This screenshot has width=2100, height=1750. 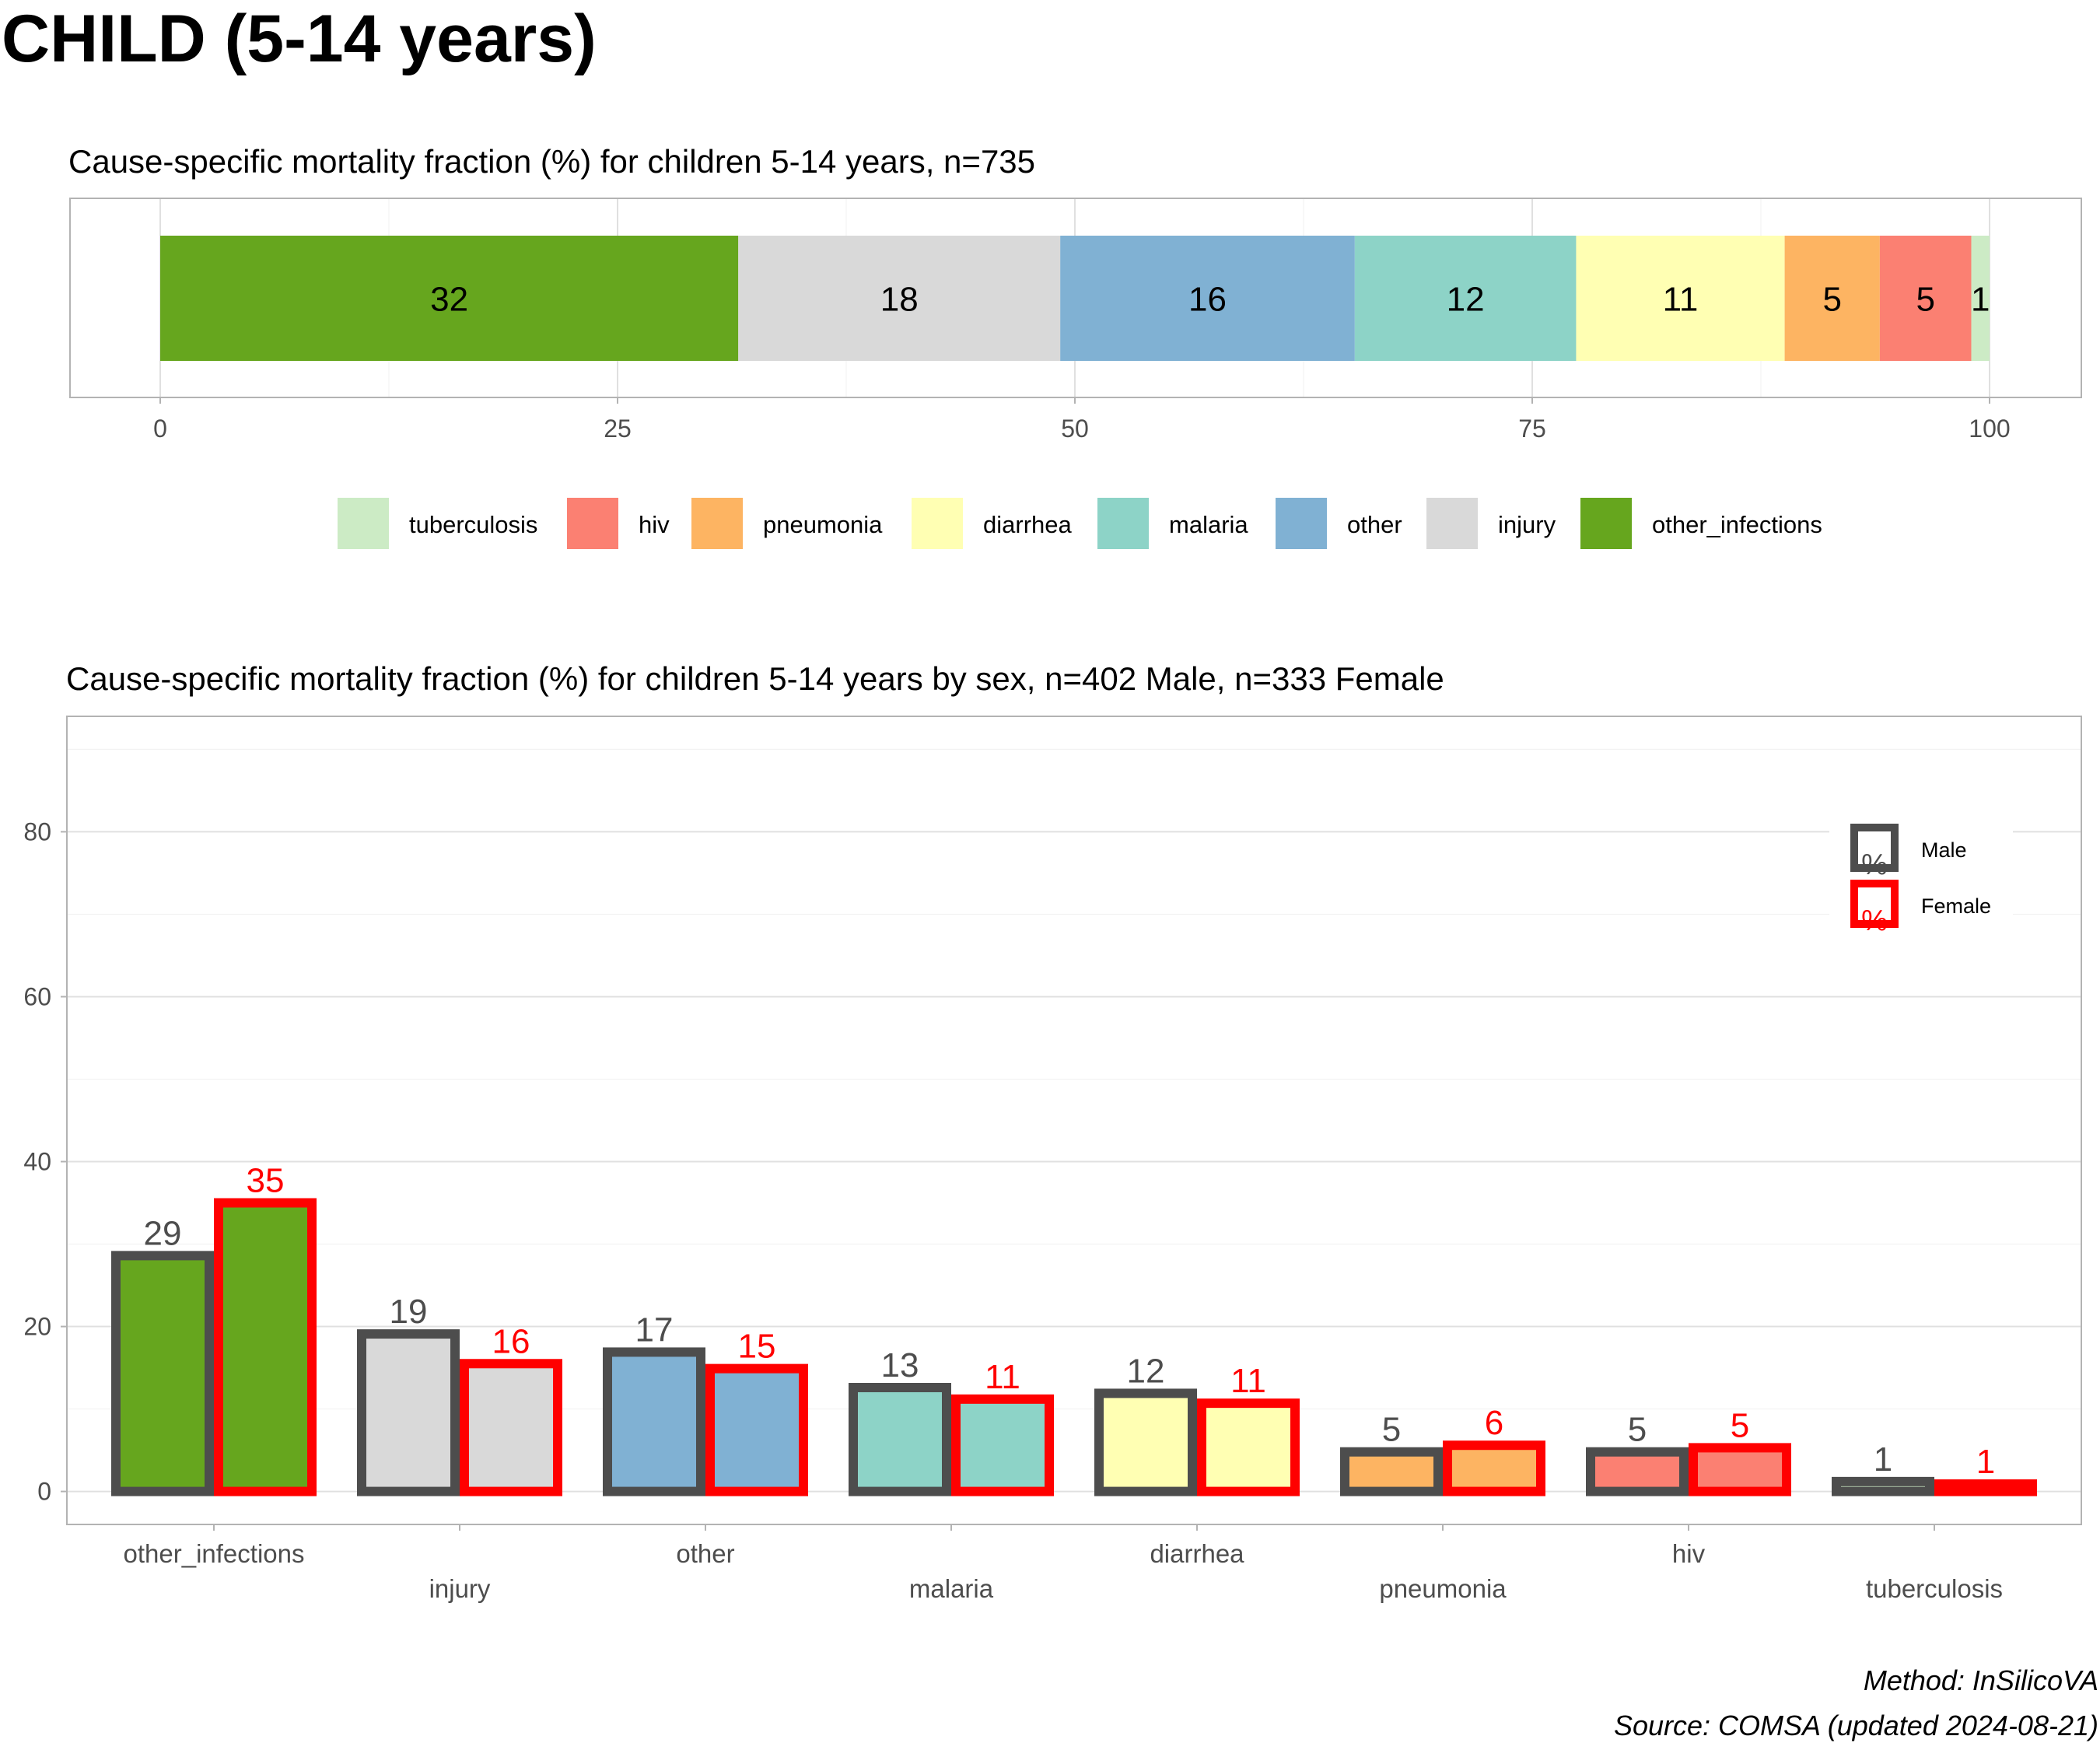 What do you see at coordinates (717, 524) in the screenshot?
I see `legend-key-pneumonia` at bounding box center [717, 524].